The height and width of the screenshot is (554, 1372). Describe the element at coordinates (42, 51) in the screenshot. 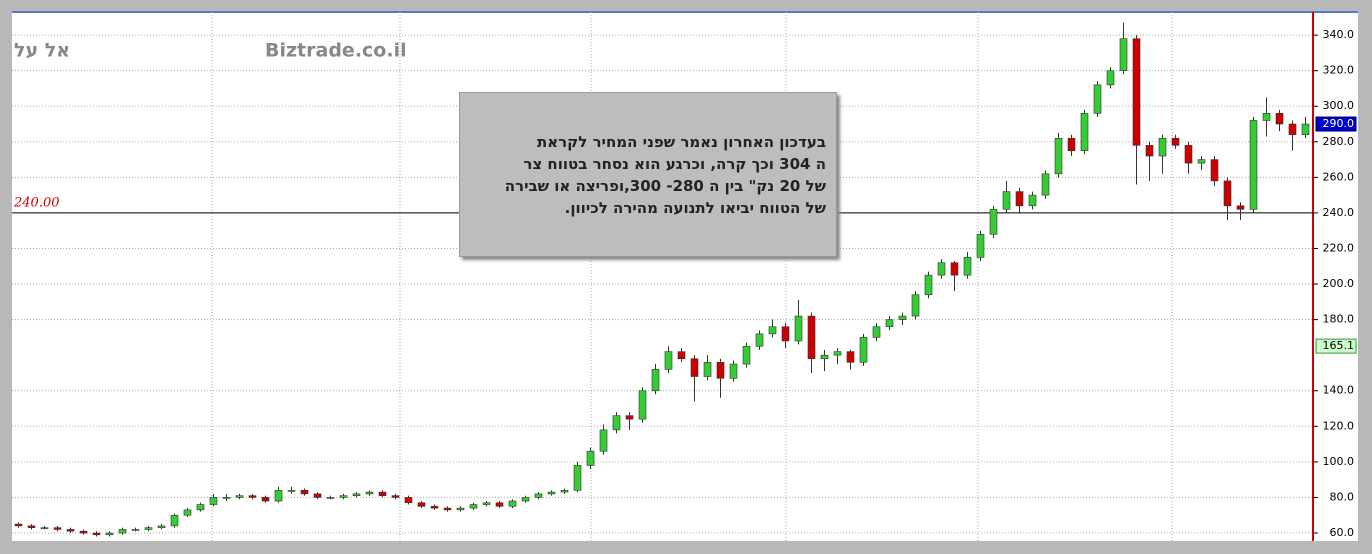

I see `chart-title: אל על` at that location.